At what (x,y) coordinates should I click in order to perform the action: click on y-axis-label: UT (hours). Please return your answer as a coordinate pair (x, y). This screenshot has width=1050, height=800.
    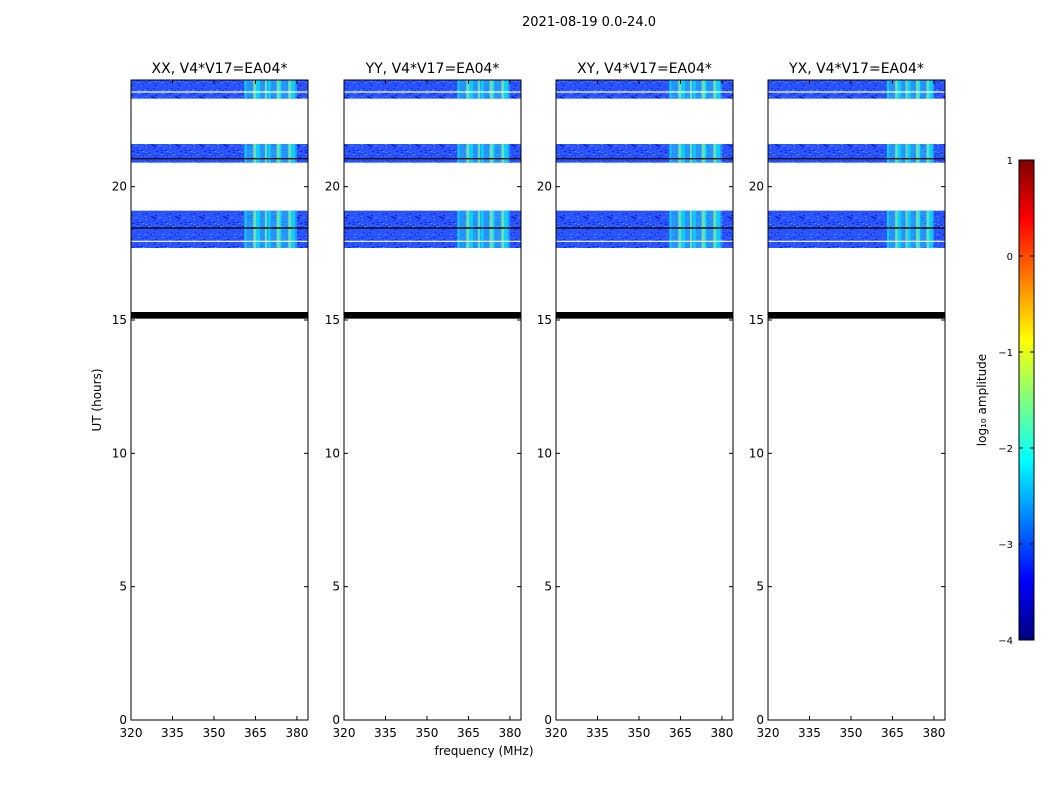
    Looking at the image, I should click on (97, 399).